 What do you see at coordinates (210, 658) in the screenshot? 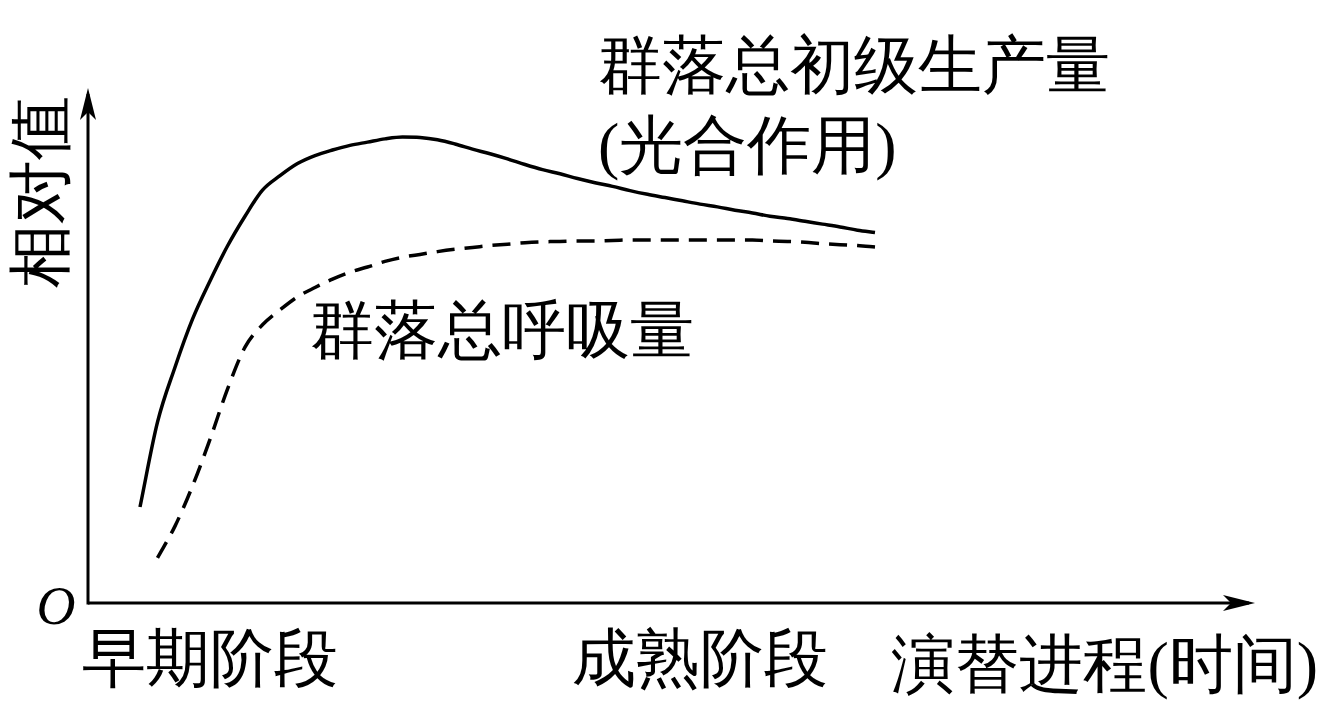
I see `x-tick-label: 早期阶段` at bounding box center [210, 658].